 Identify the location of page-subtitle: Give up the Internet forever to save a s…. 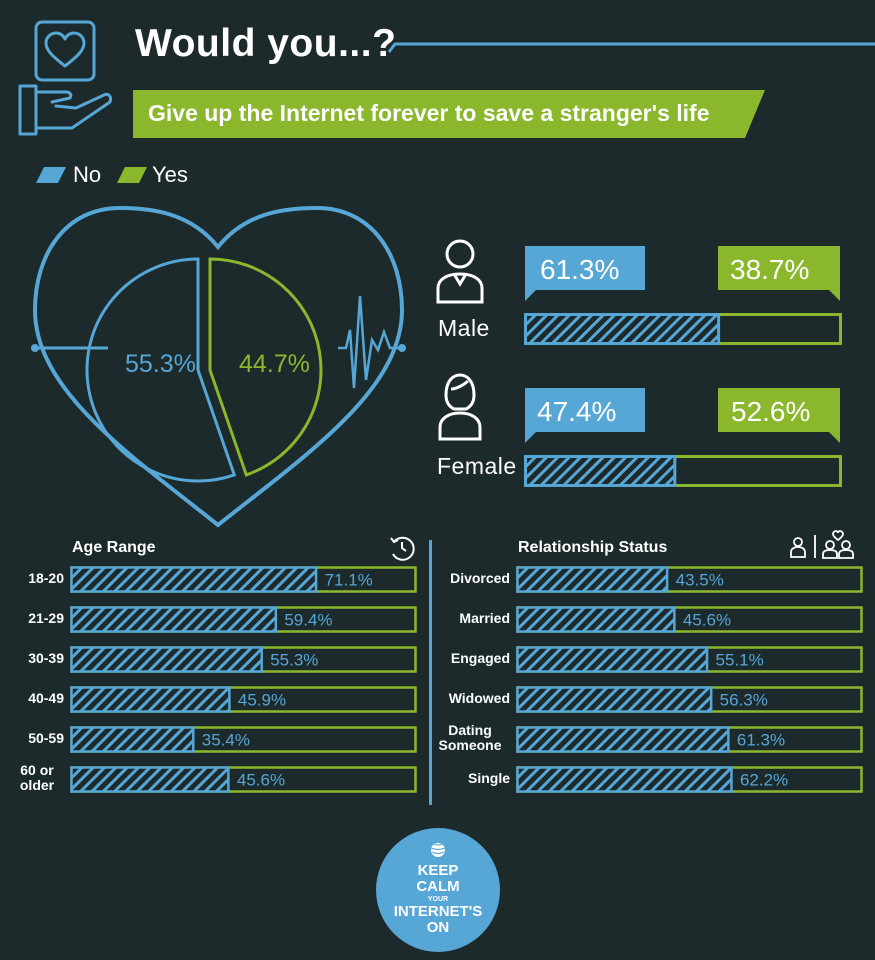
(429, 113).